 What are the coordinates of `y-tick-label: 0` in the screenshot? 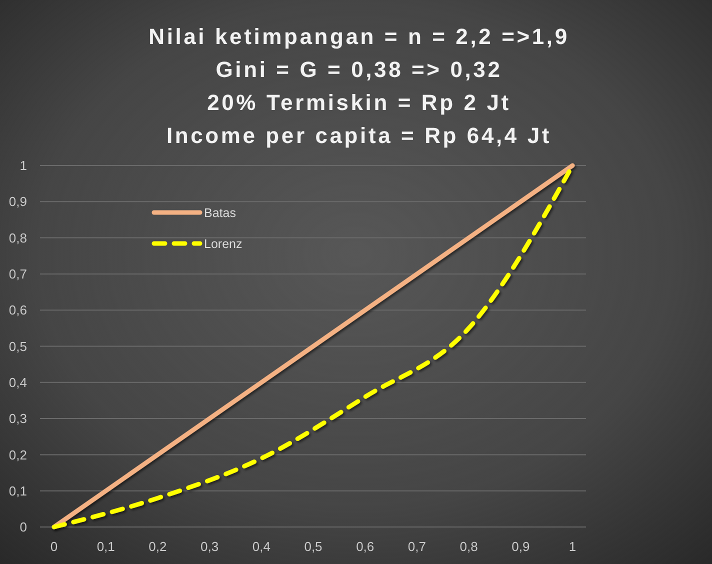 It's located at (23, 527).